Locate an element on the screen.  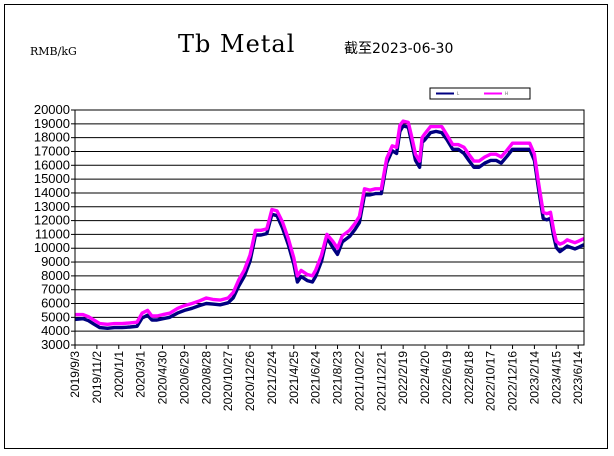
x-tick-label: 2021/4/25 is located at coordinates (294, 378).